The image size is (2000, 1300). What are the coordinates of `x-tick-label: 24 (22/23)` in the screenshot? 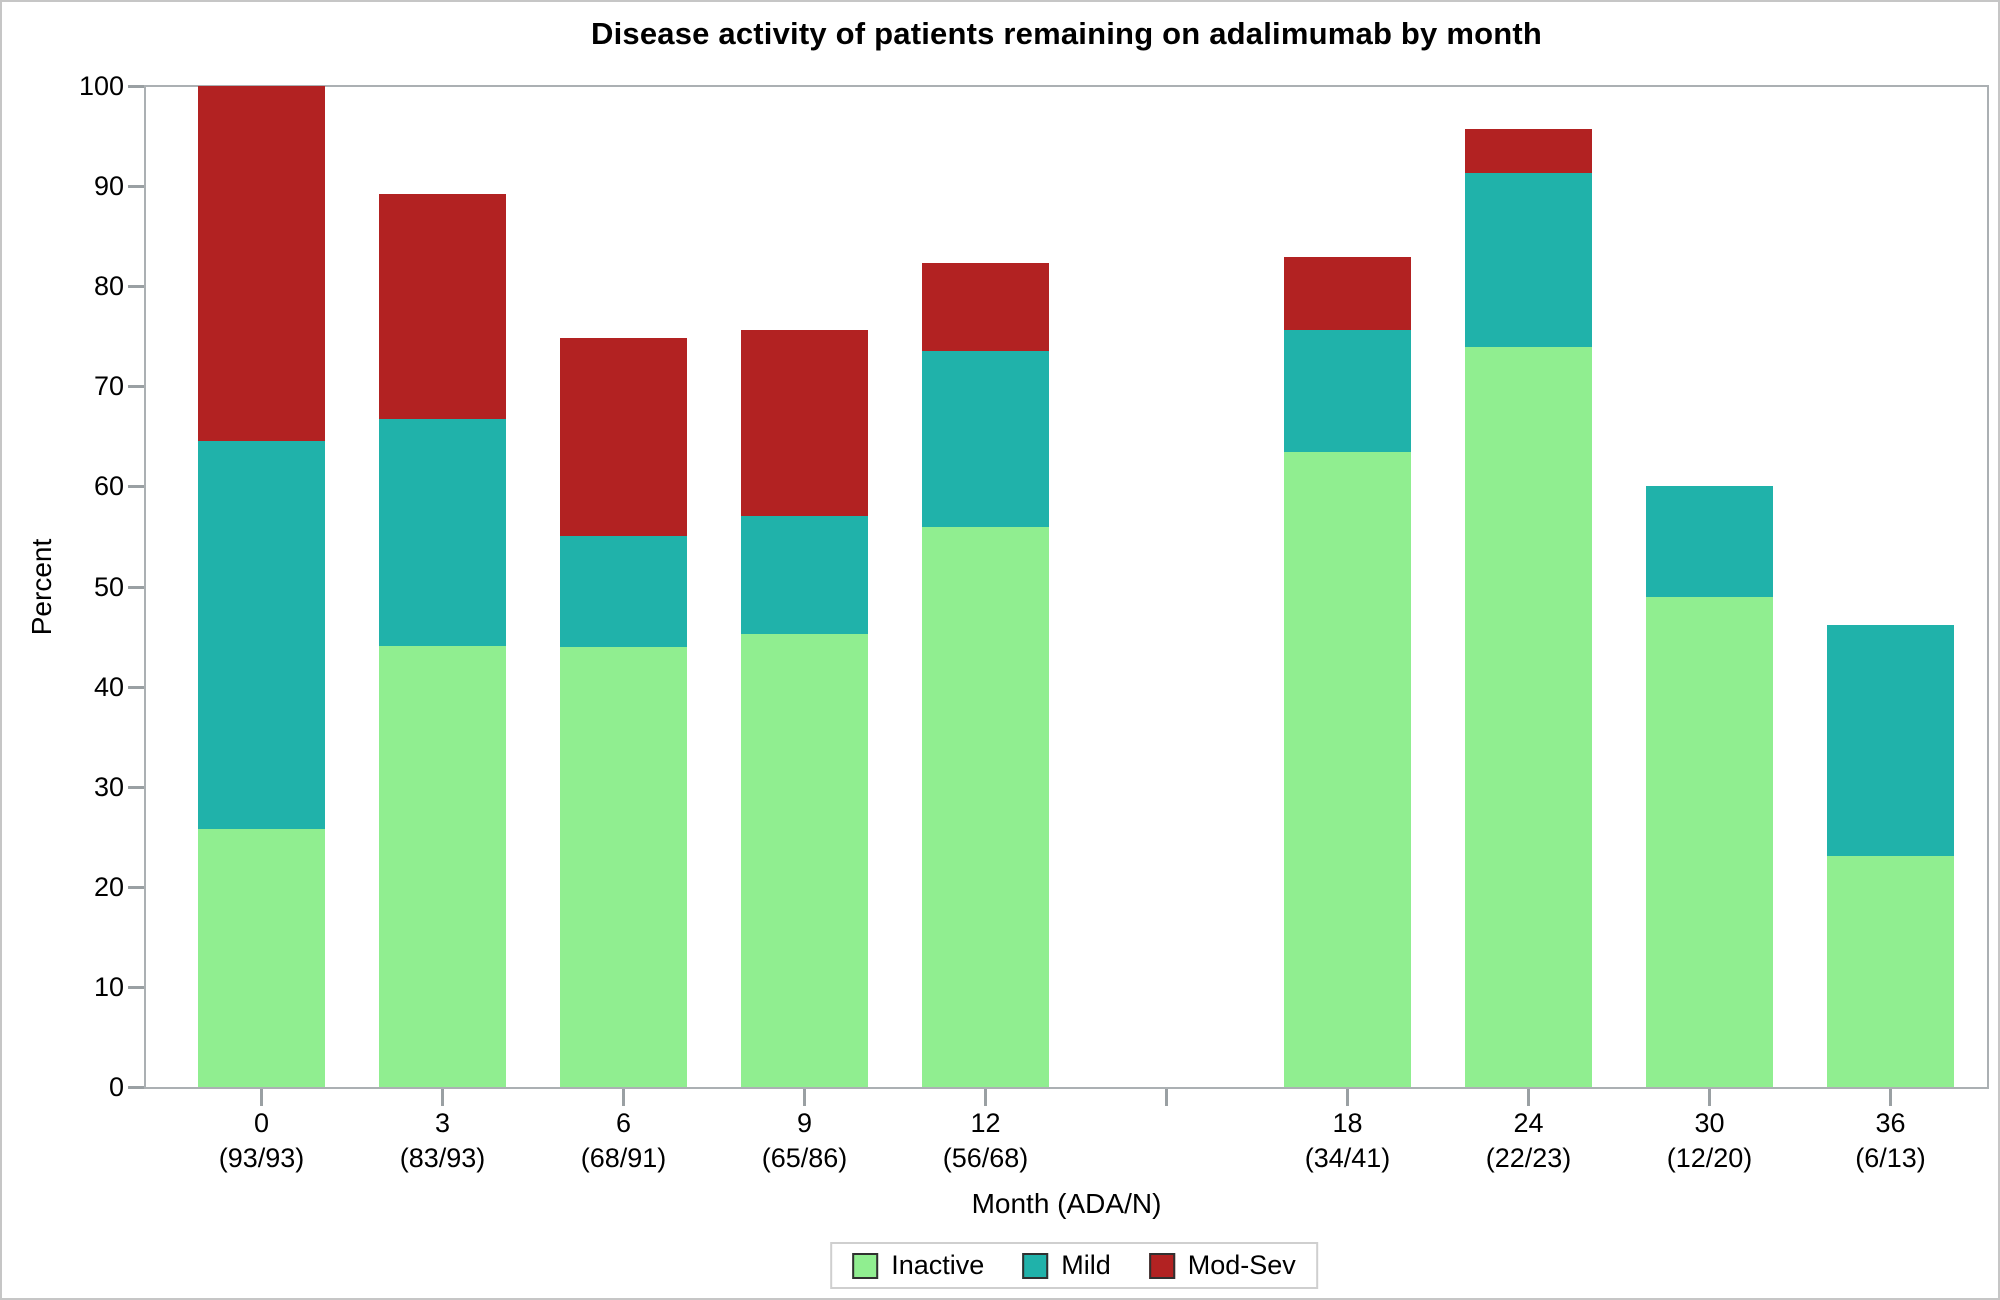 It's located at (1529, 1141).